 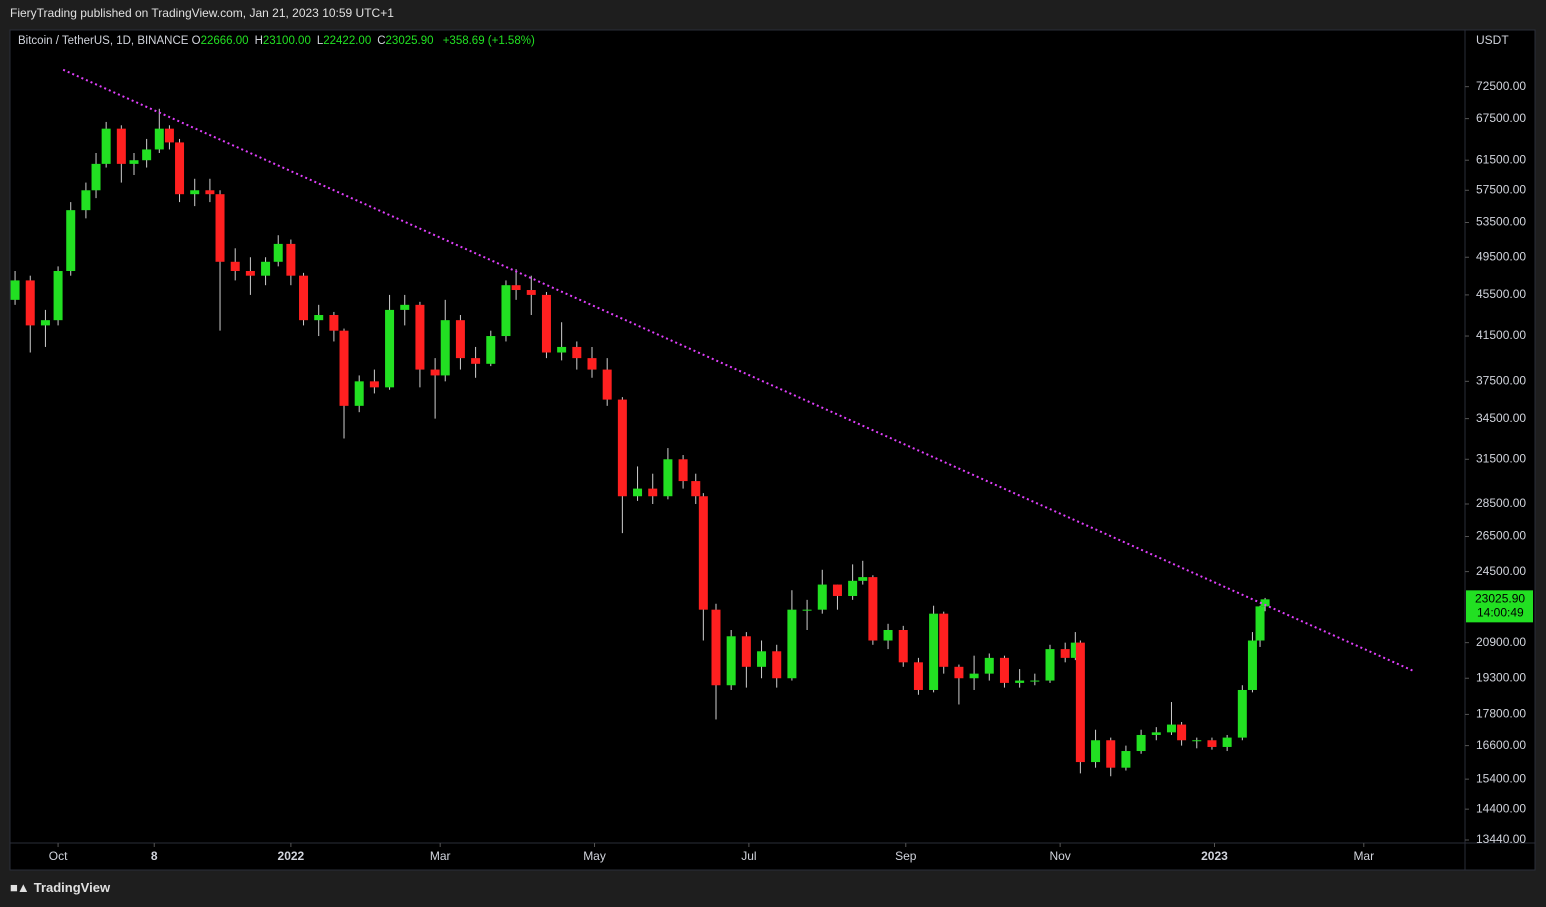 What do you see at coordinates (258, 41) in the screenshot?
I see `ohlc-key: H` at bounding box center [258, 41].